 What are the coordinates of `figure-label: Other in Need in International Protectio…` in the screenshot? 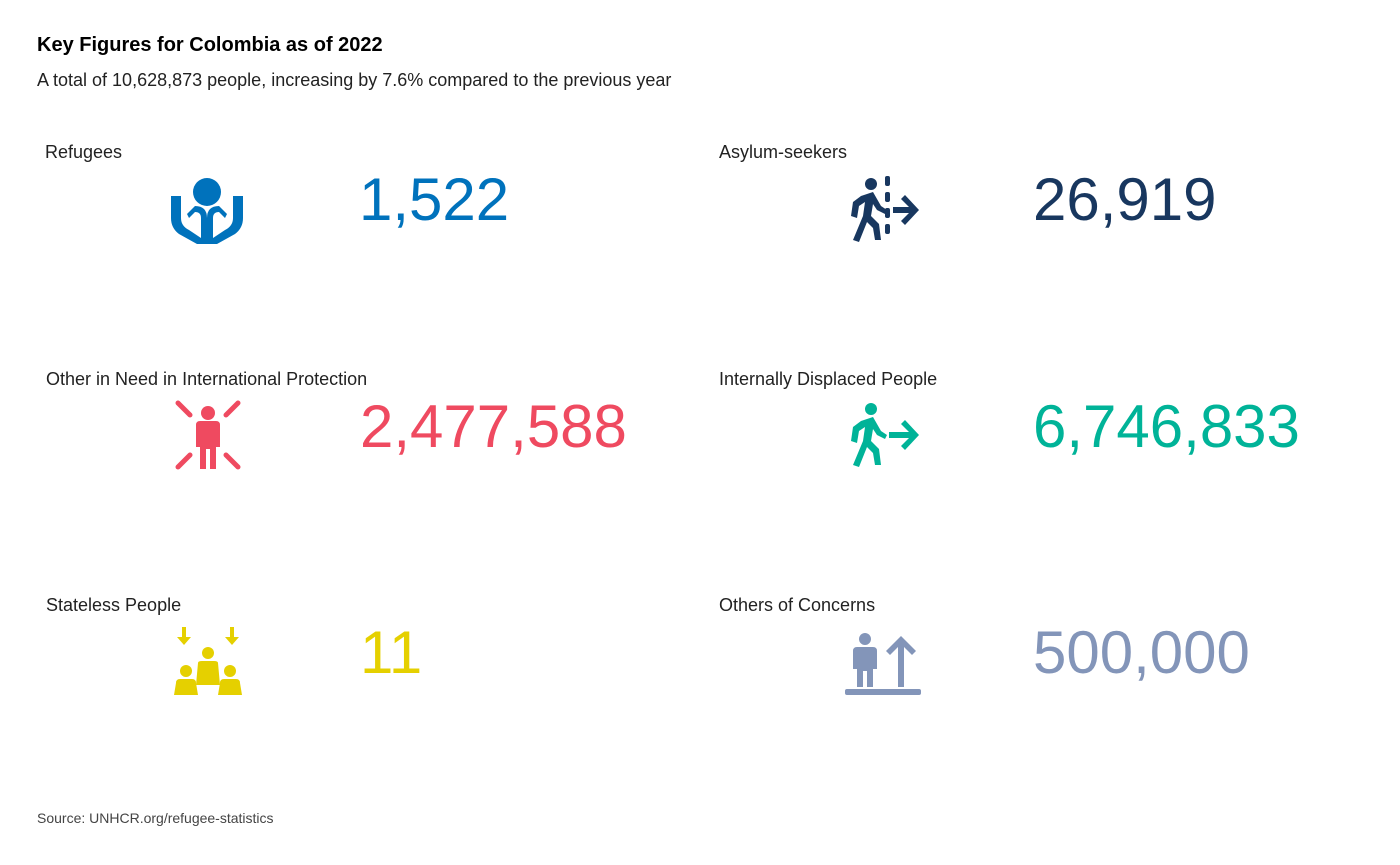 It's located at (207, 379).